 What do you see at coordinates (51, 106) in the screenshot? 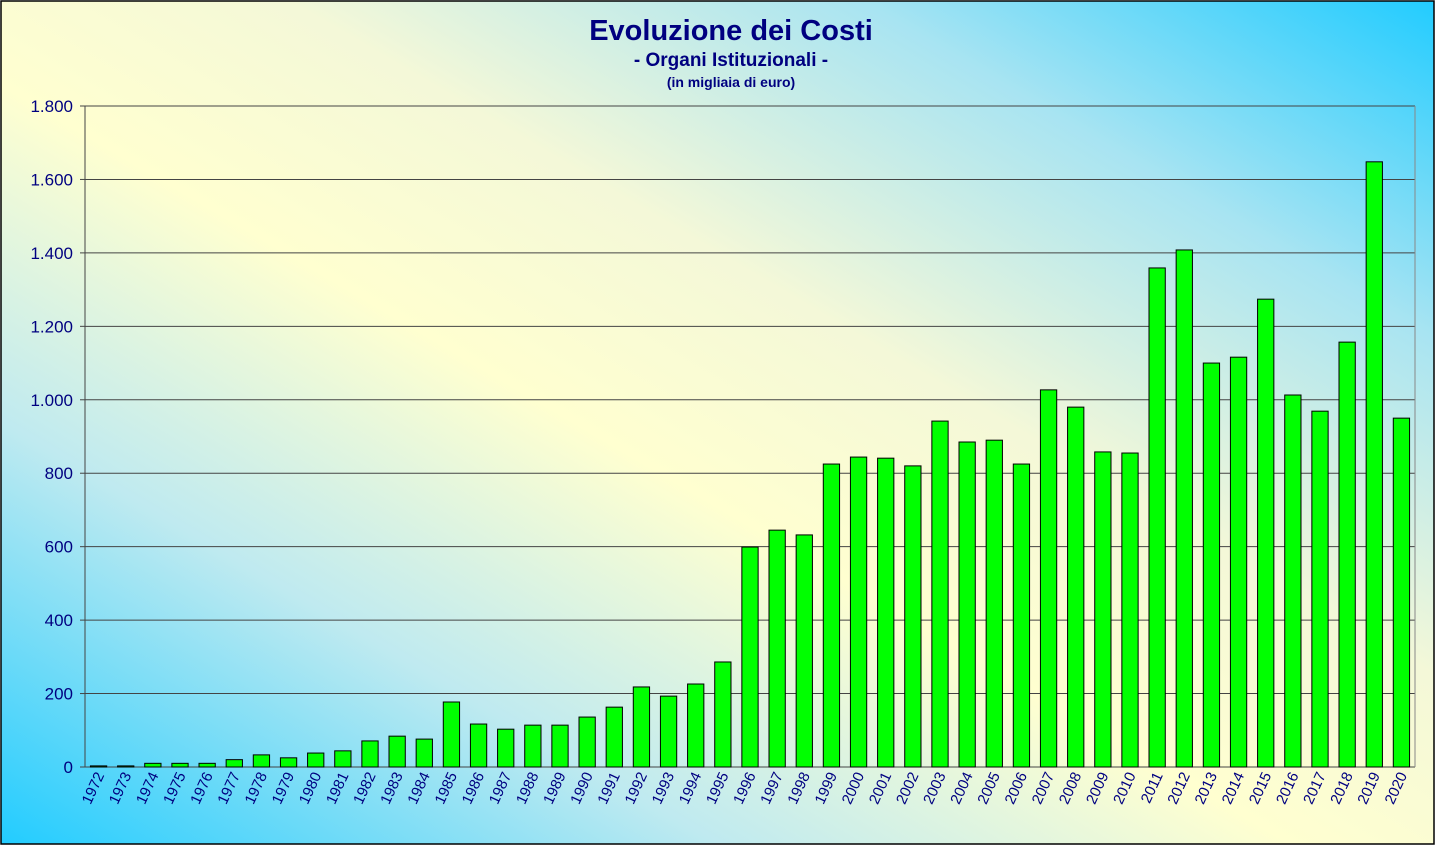
I see `y-tick-label: 1.800` at bounding box center [51, 106].